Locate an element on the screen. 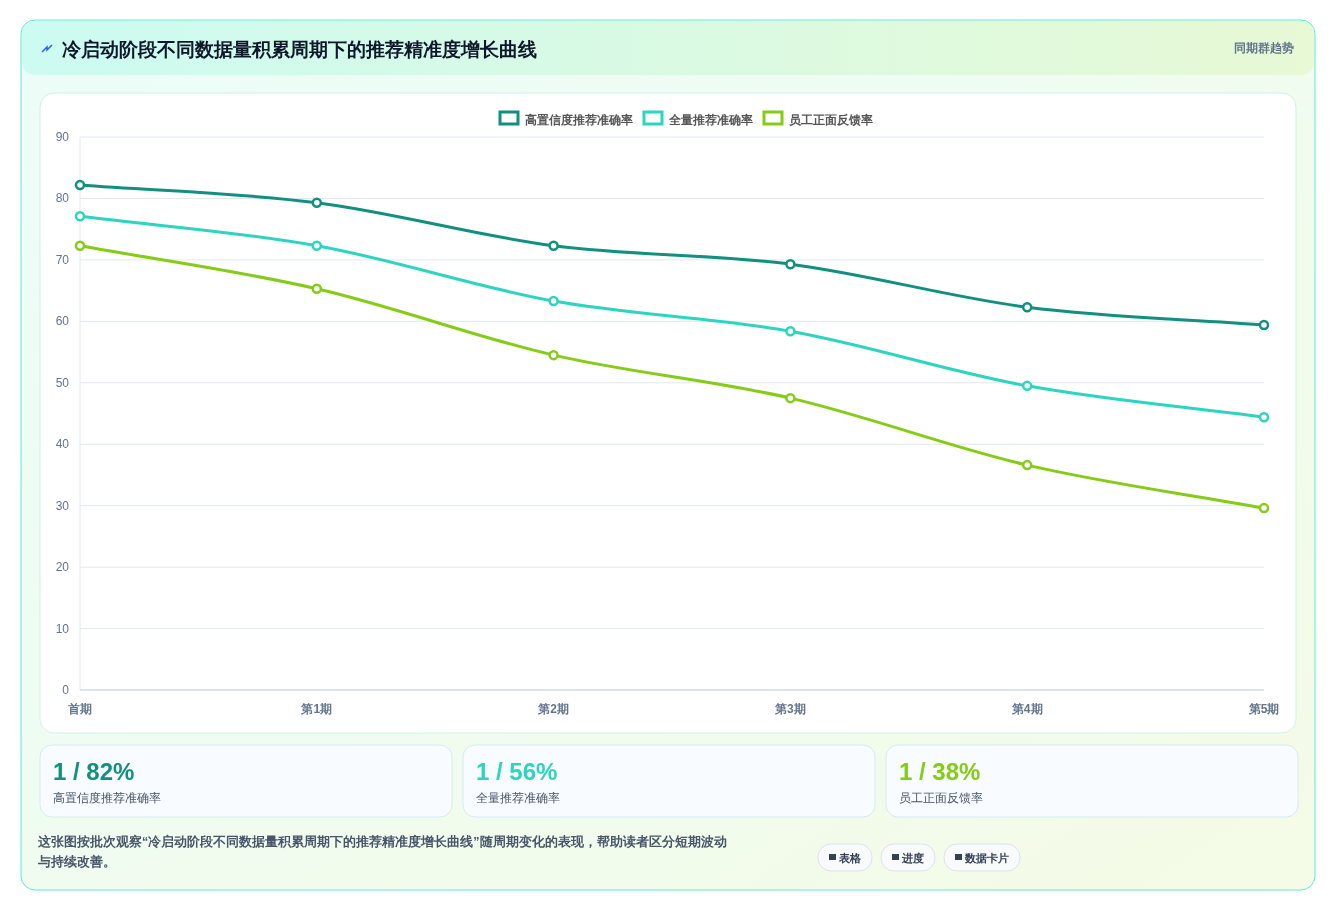 Image resolution: width=1336 pixels, height=912 pixels. text: 高置信度推荐准确率 is located at coordinates (107, 798).